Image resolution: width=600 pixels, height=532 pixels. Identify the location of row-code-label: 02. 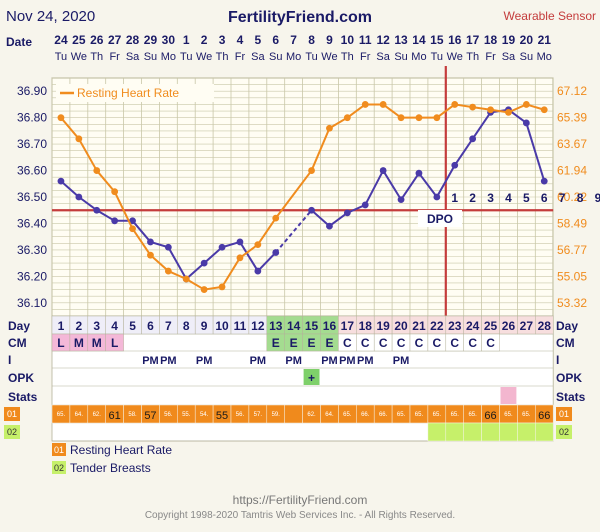
(12, 432).